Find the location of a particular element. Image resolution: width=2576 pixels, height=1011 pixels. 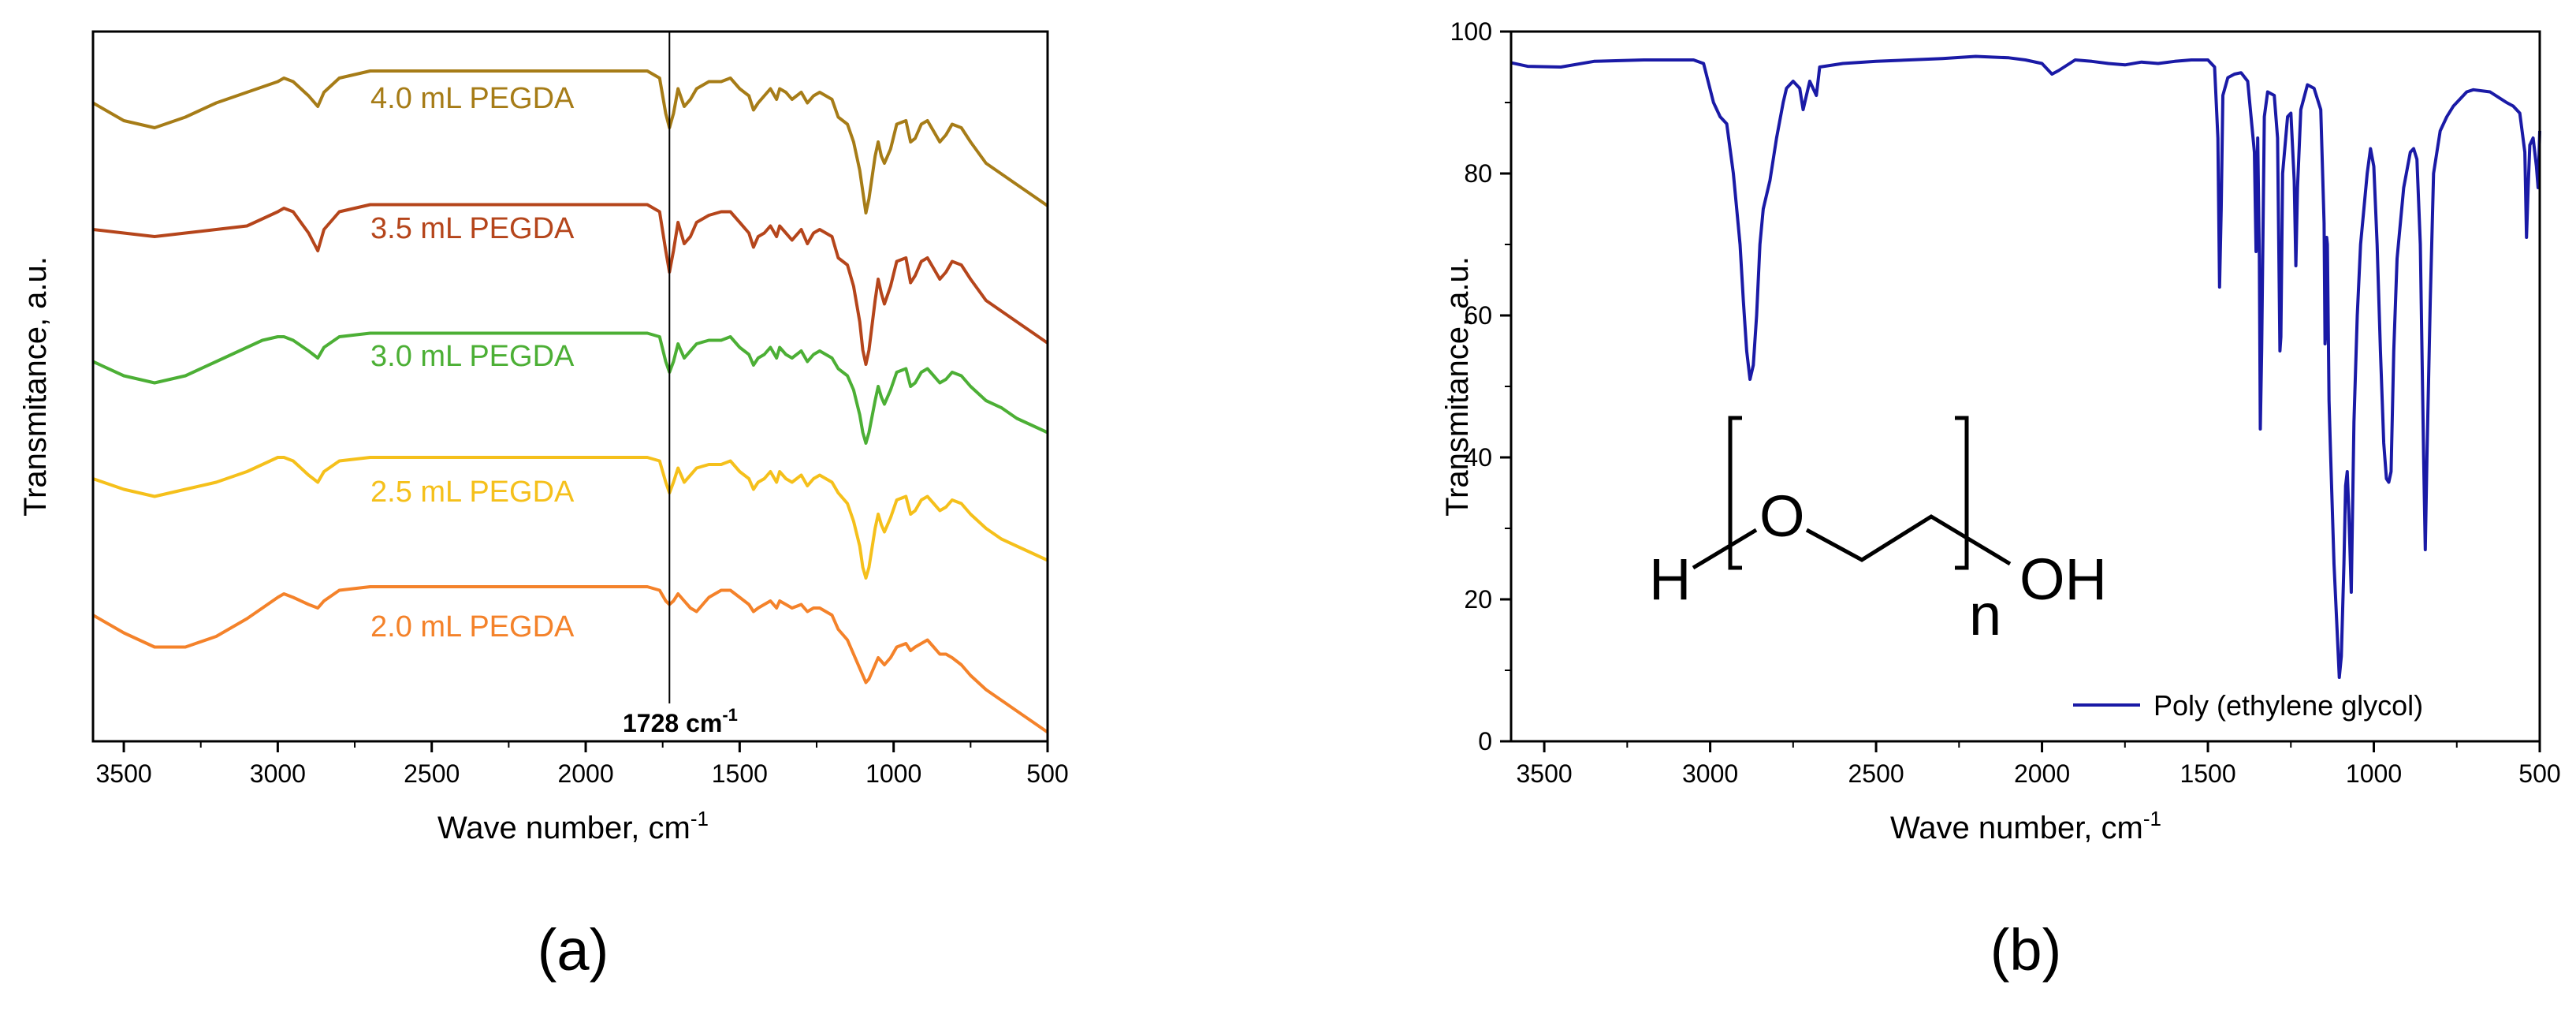

panel-a-caption: (a) is located at coordinates (573, 950).